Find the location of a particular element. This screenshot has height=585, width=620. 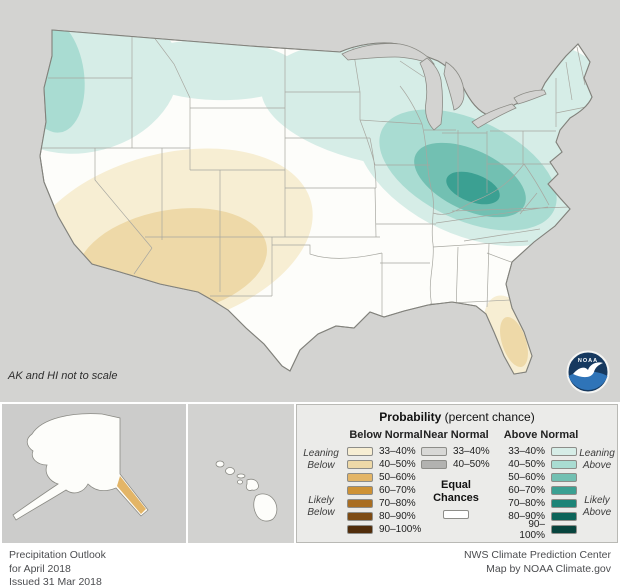

legend-title: Probability (percent chance) is located at coordinates (457, 417).